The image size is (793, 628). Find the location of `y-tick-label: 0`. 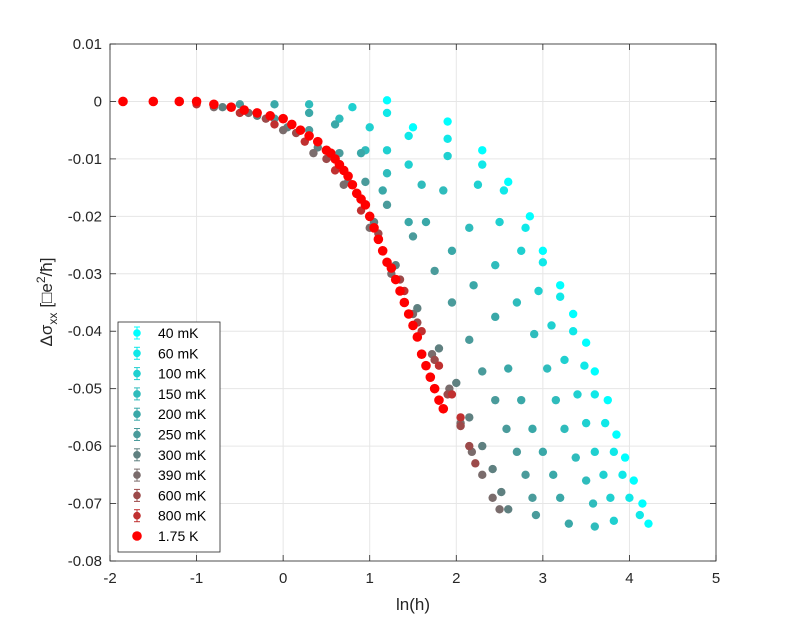

y-tick-label: 0 is located at coordinates (98, 101).